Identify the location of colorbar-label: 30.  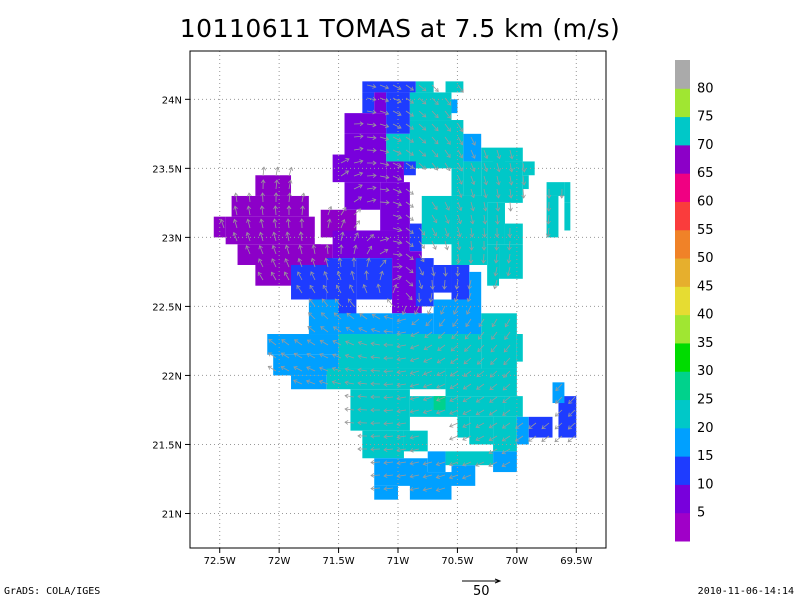
(705, 371).